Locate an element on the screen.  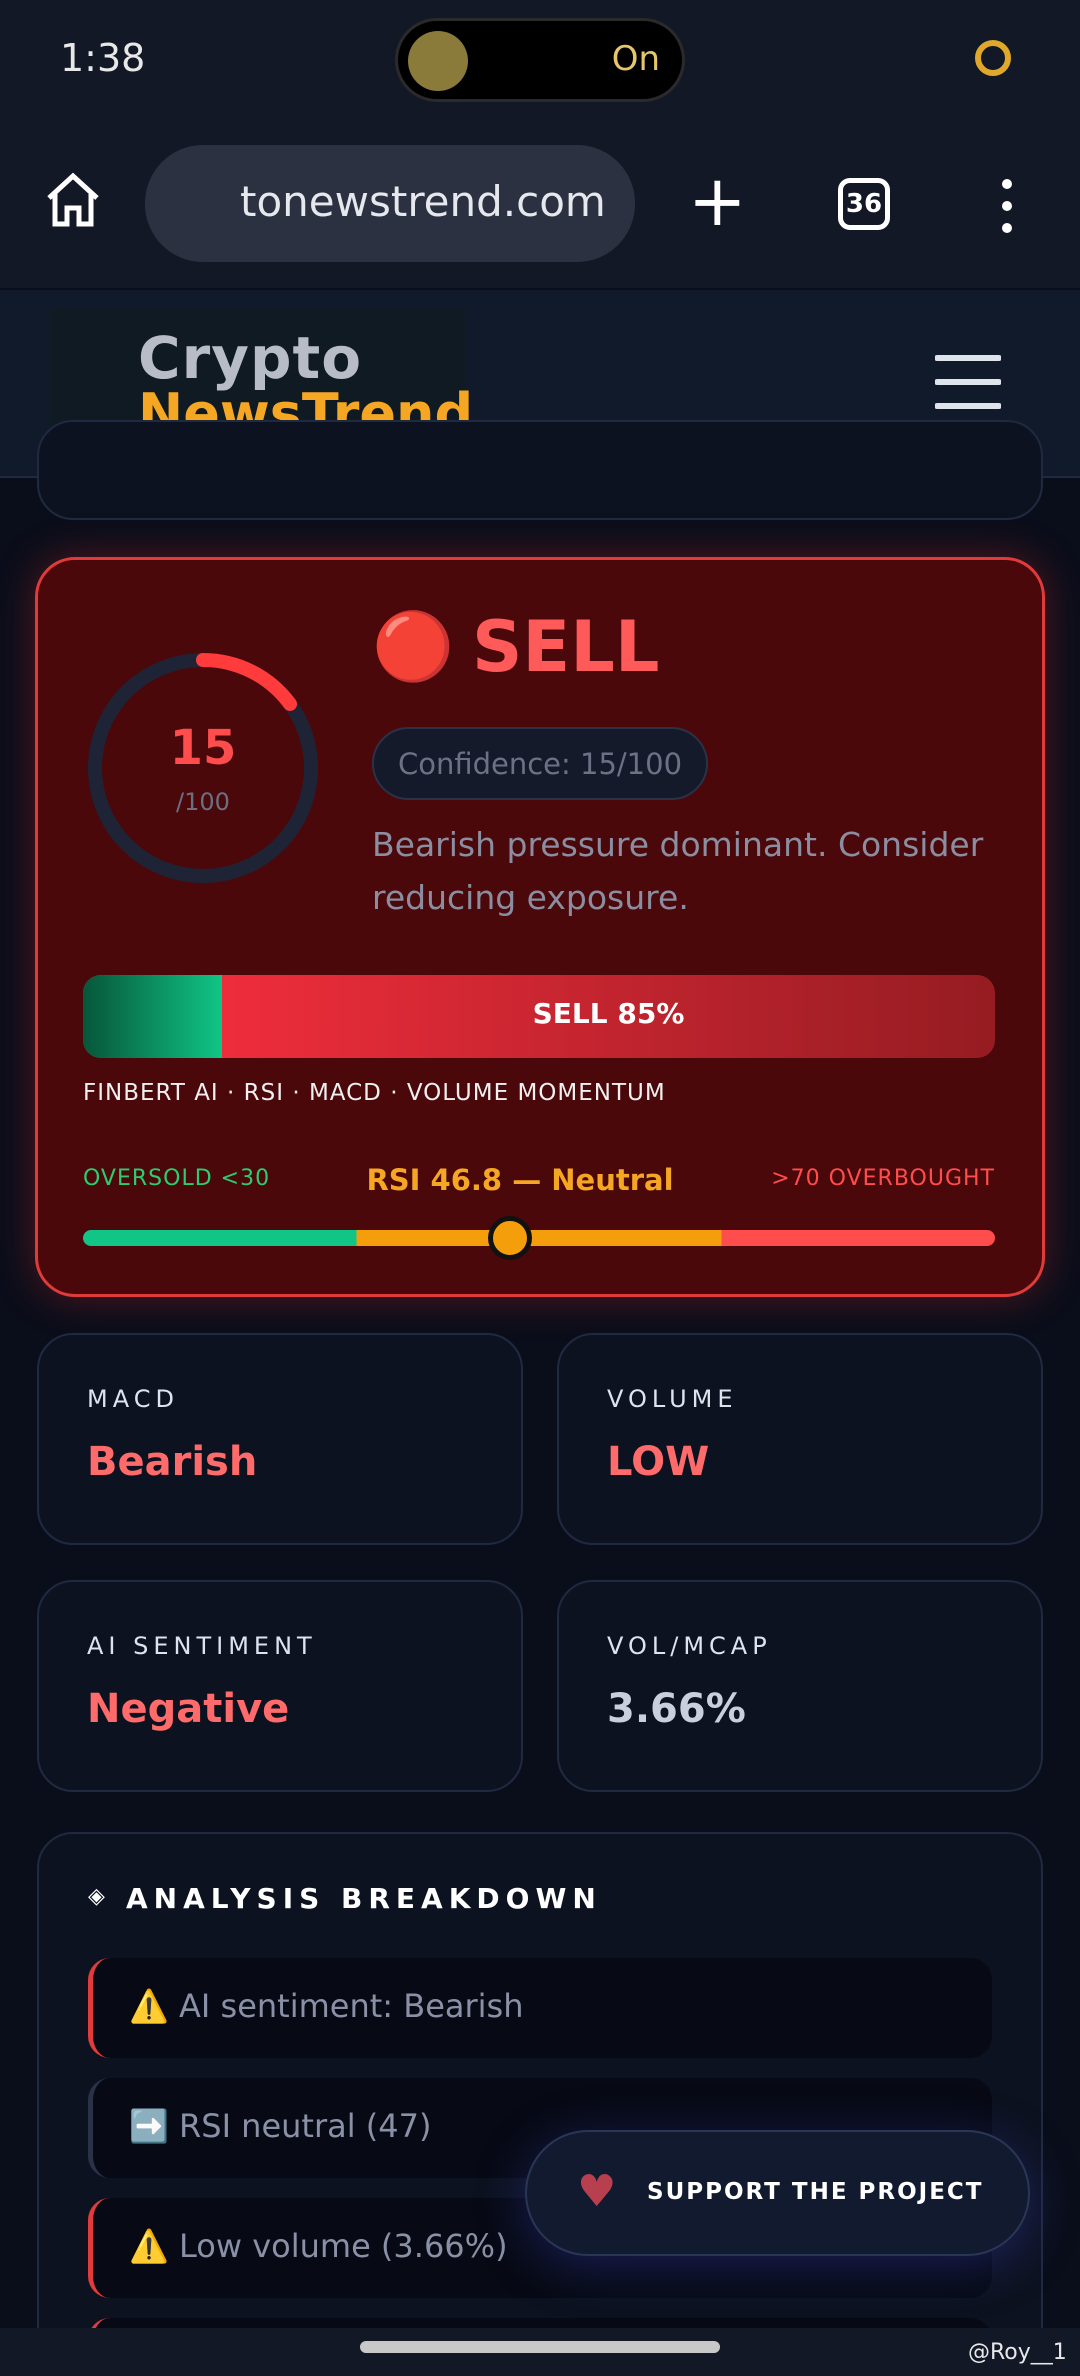
stat-label: VOLUME is located at coordinates (672, 1399).